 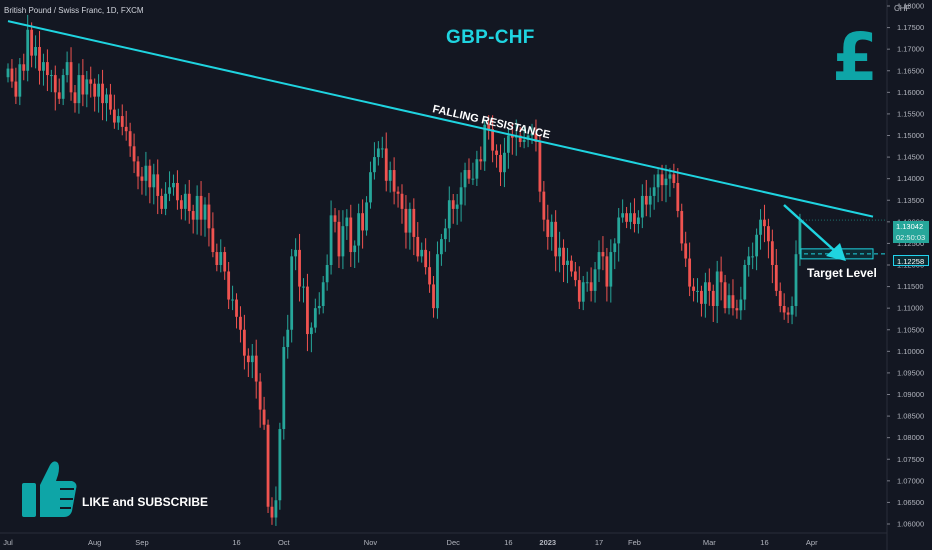 What do you see at coordinates (910, 329) in the screenshot?
I see `price-tick-label: 1.10500` at bounding box center [910, 329].